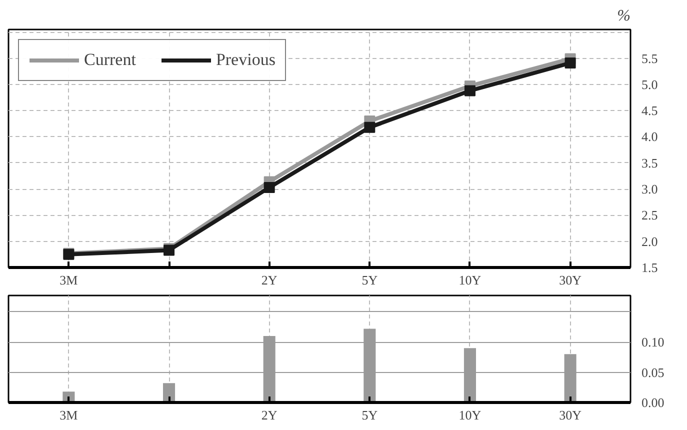  I want to click on y-tick-label: 0.00, so click(653, 402).